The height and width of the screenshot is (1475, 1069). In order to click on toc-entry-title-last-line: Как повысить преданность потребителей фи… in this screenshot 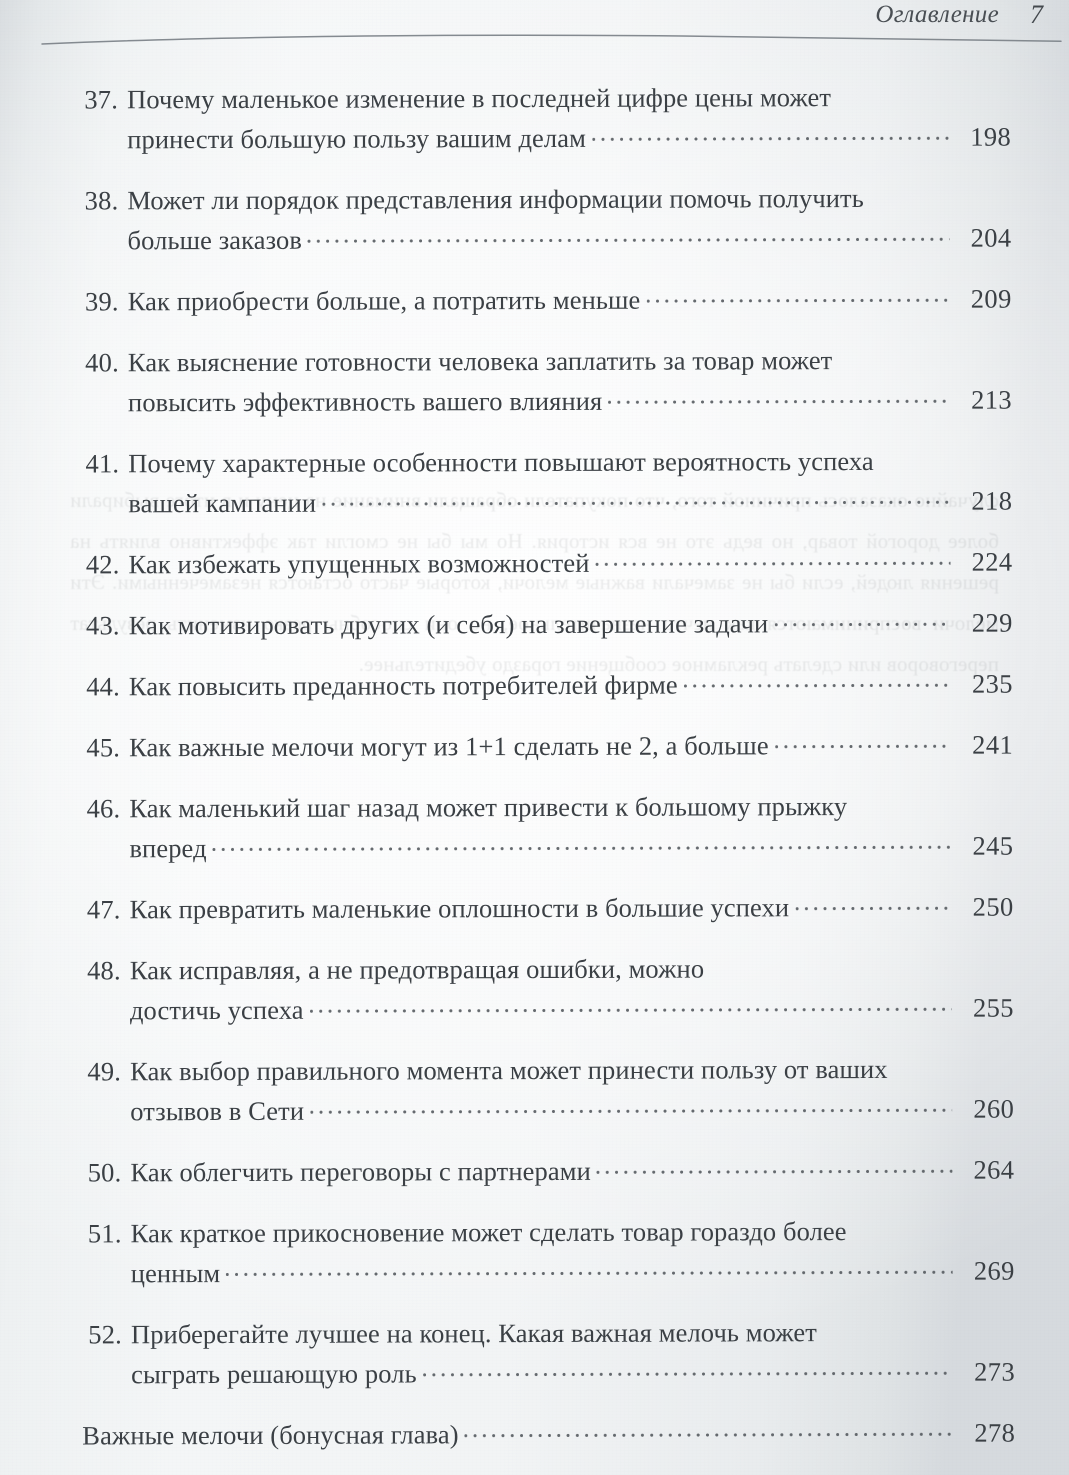, I will do `click(403, 685)`.